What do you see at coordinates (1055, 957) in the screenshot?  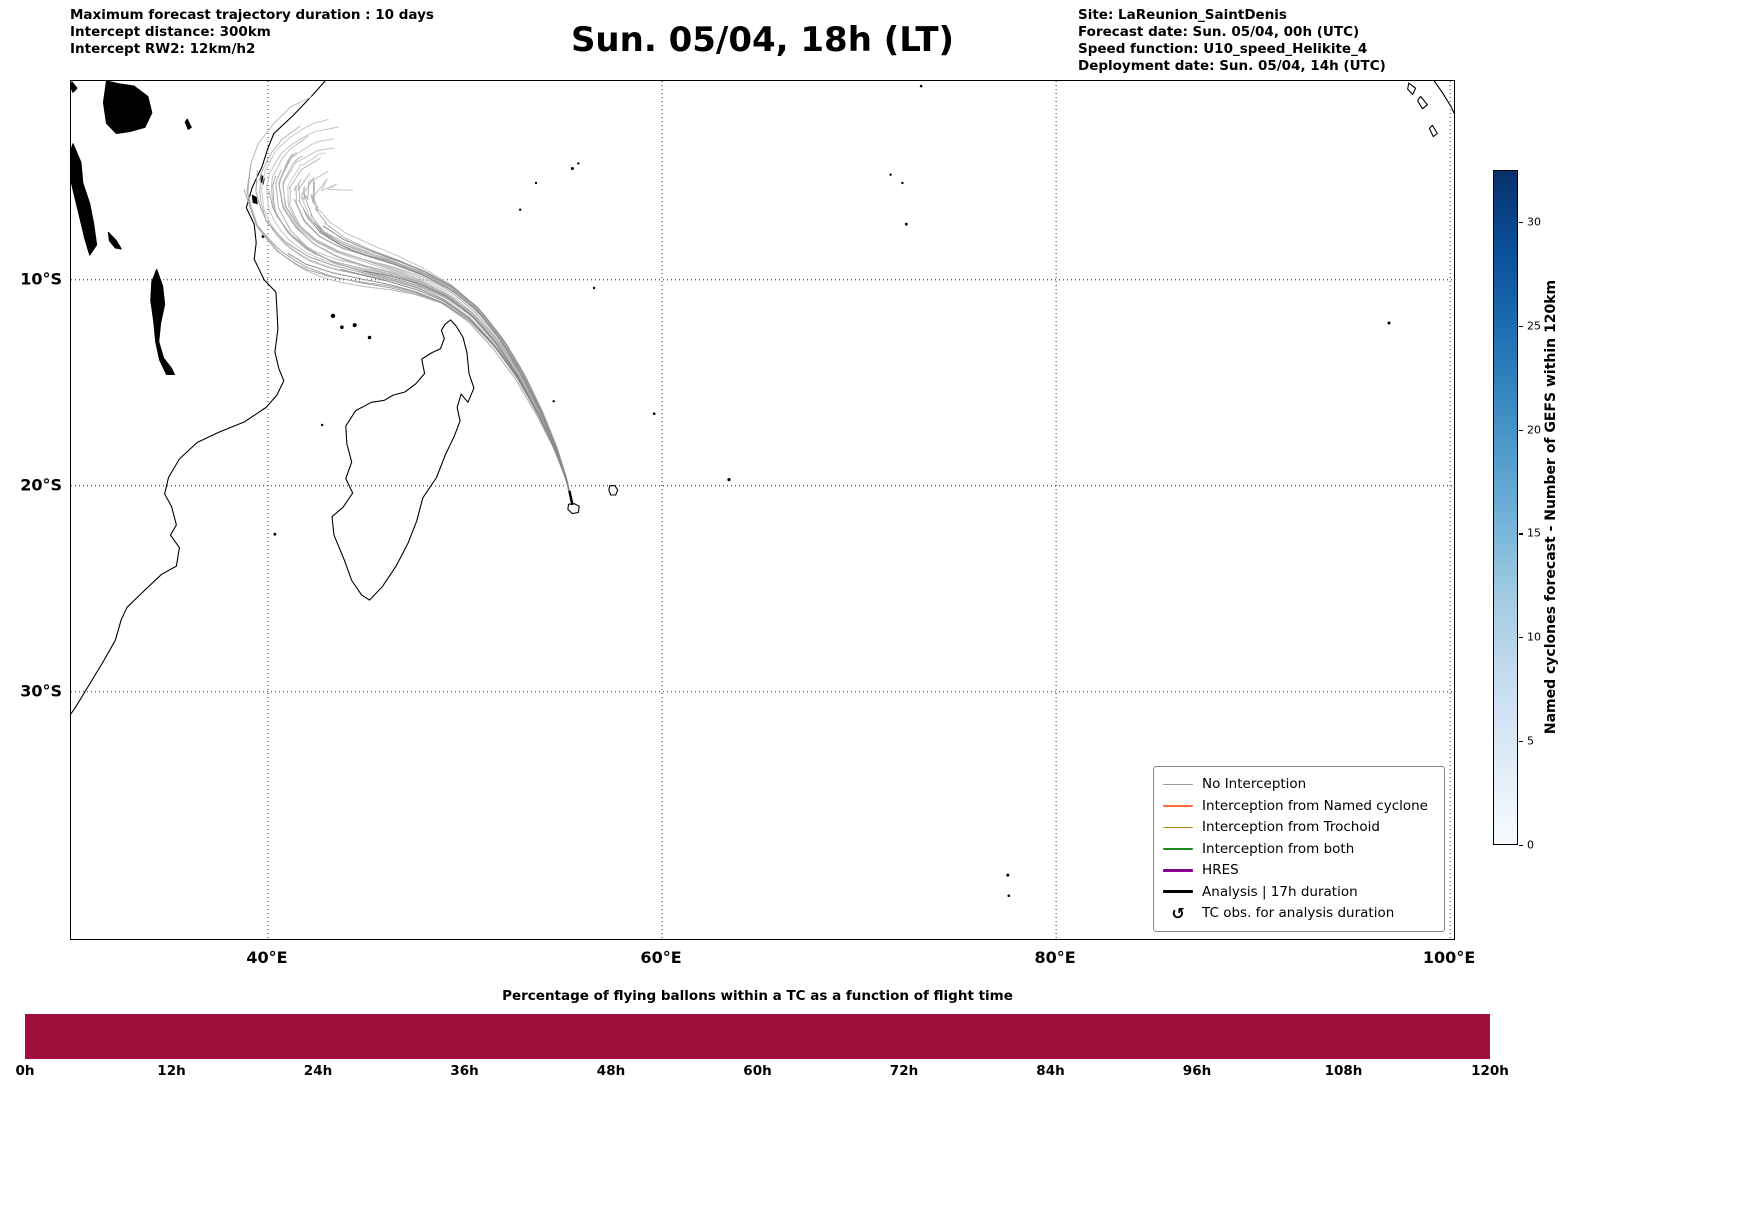 I see `x-tick-label: 80°E` at bounding box center [1055, 957].